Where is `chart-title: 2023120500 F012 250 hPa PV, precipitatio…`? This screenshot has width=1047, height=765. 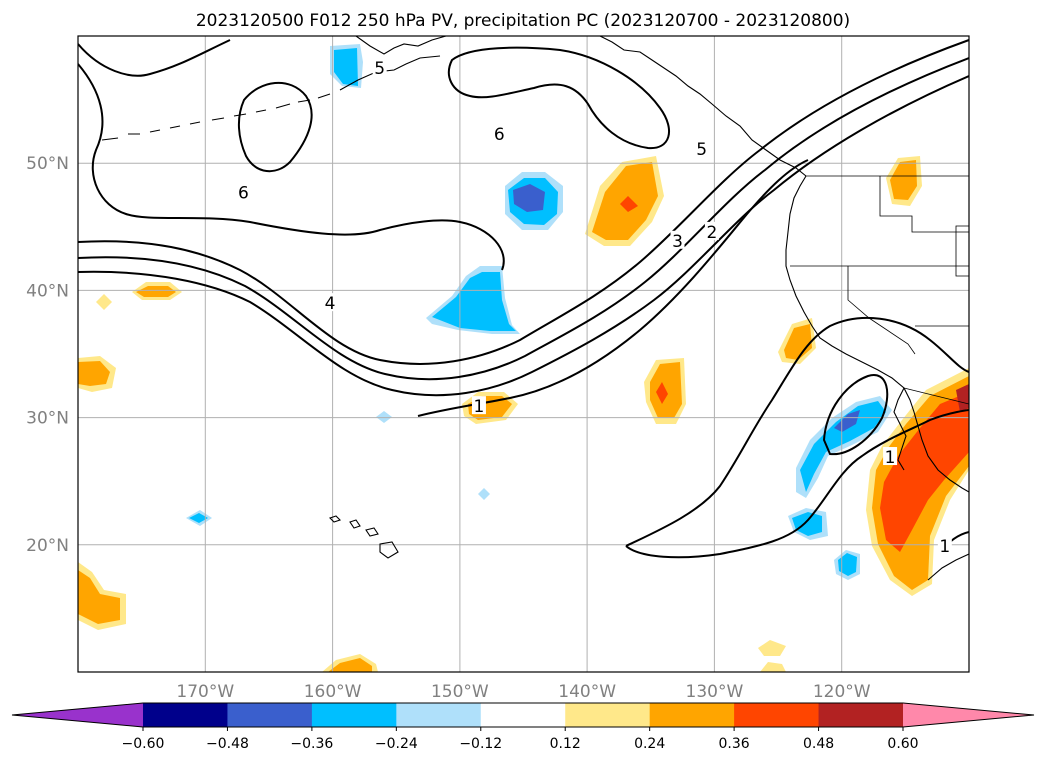
chart-title: 2023120500 F012 250 hPa PV, precipitatio… is located at coordinates (523, 21).